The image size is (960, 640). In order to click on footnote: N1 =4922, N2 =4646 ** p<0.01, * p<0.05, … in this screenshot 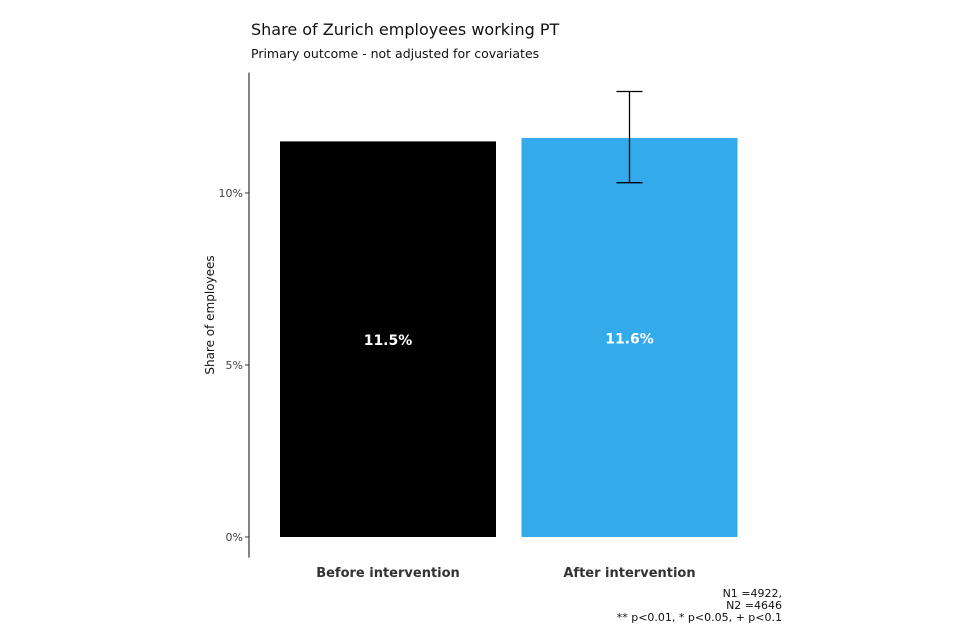, I will do `click(699, 606)`.